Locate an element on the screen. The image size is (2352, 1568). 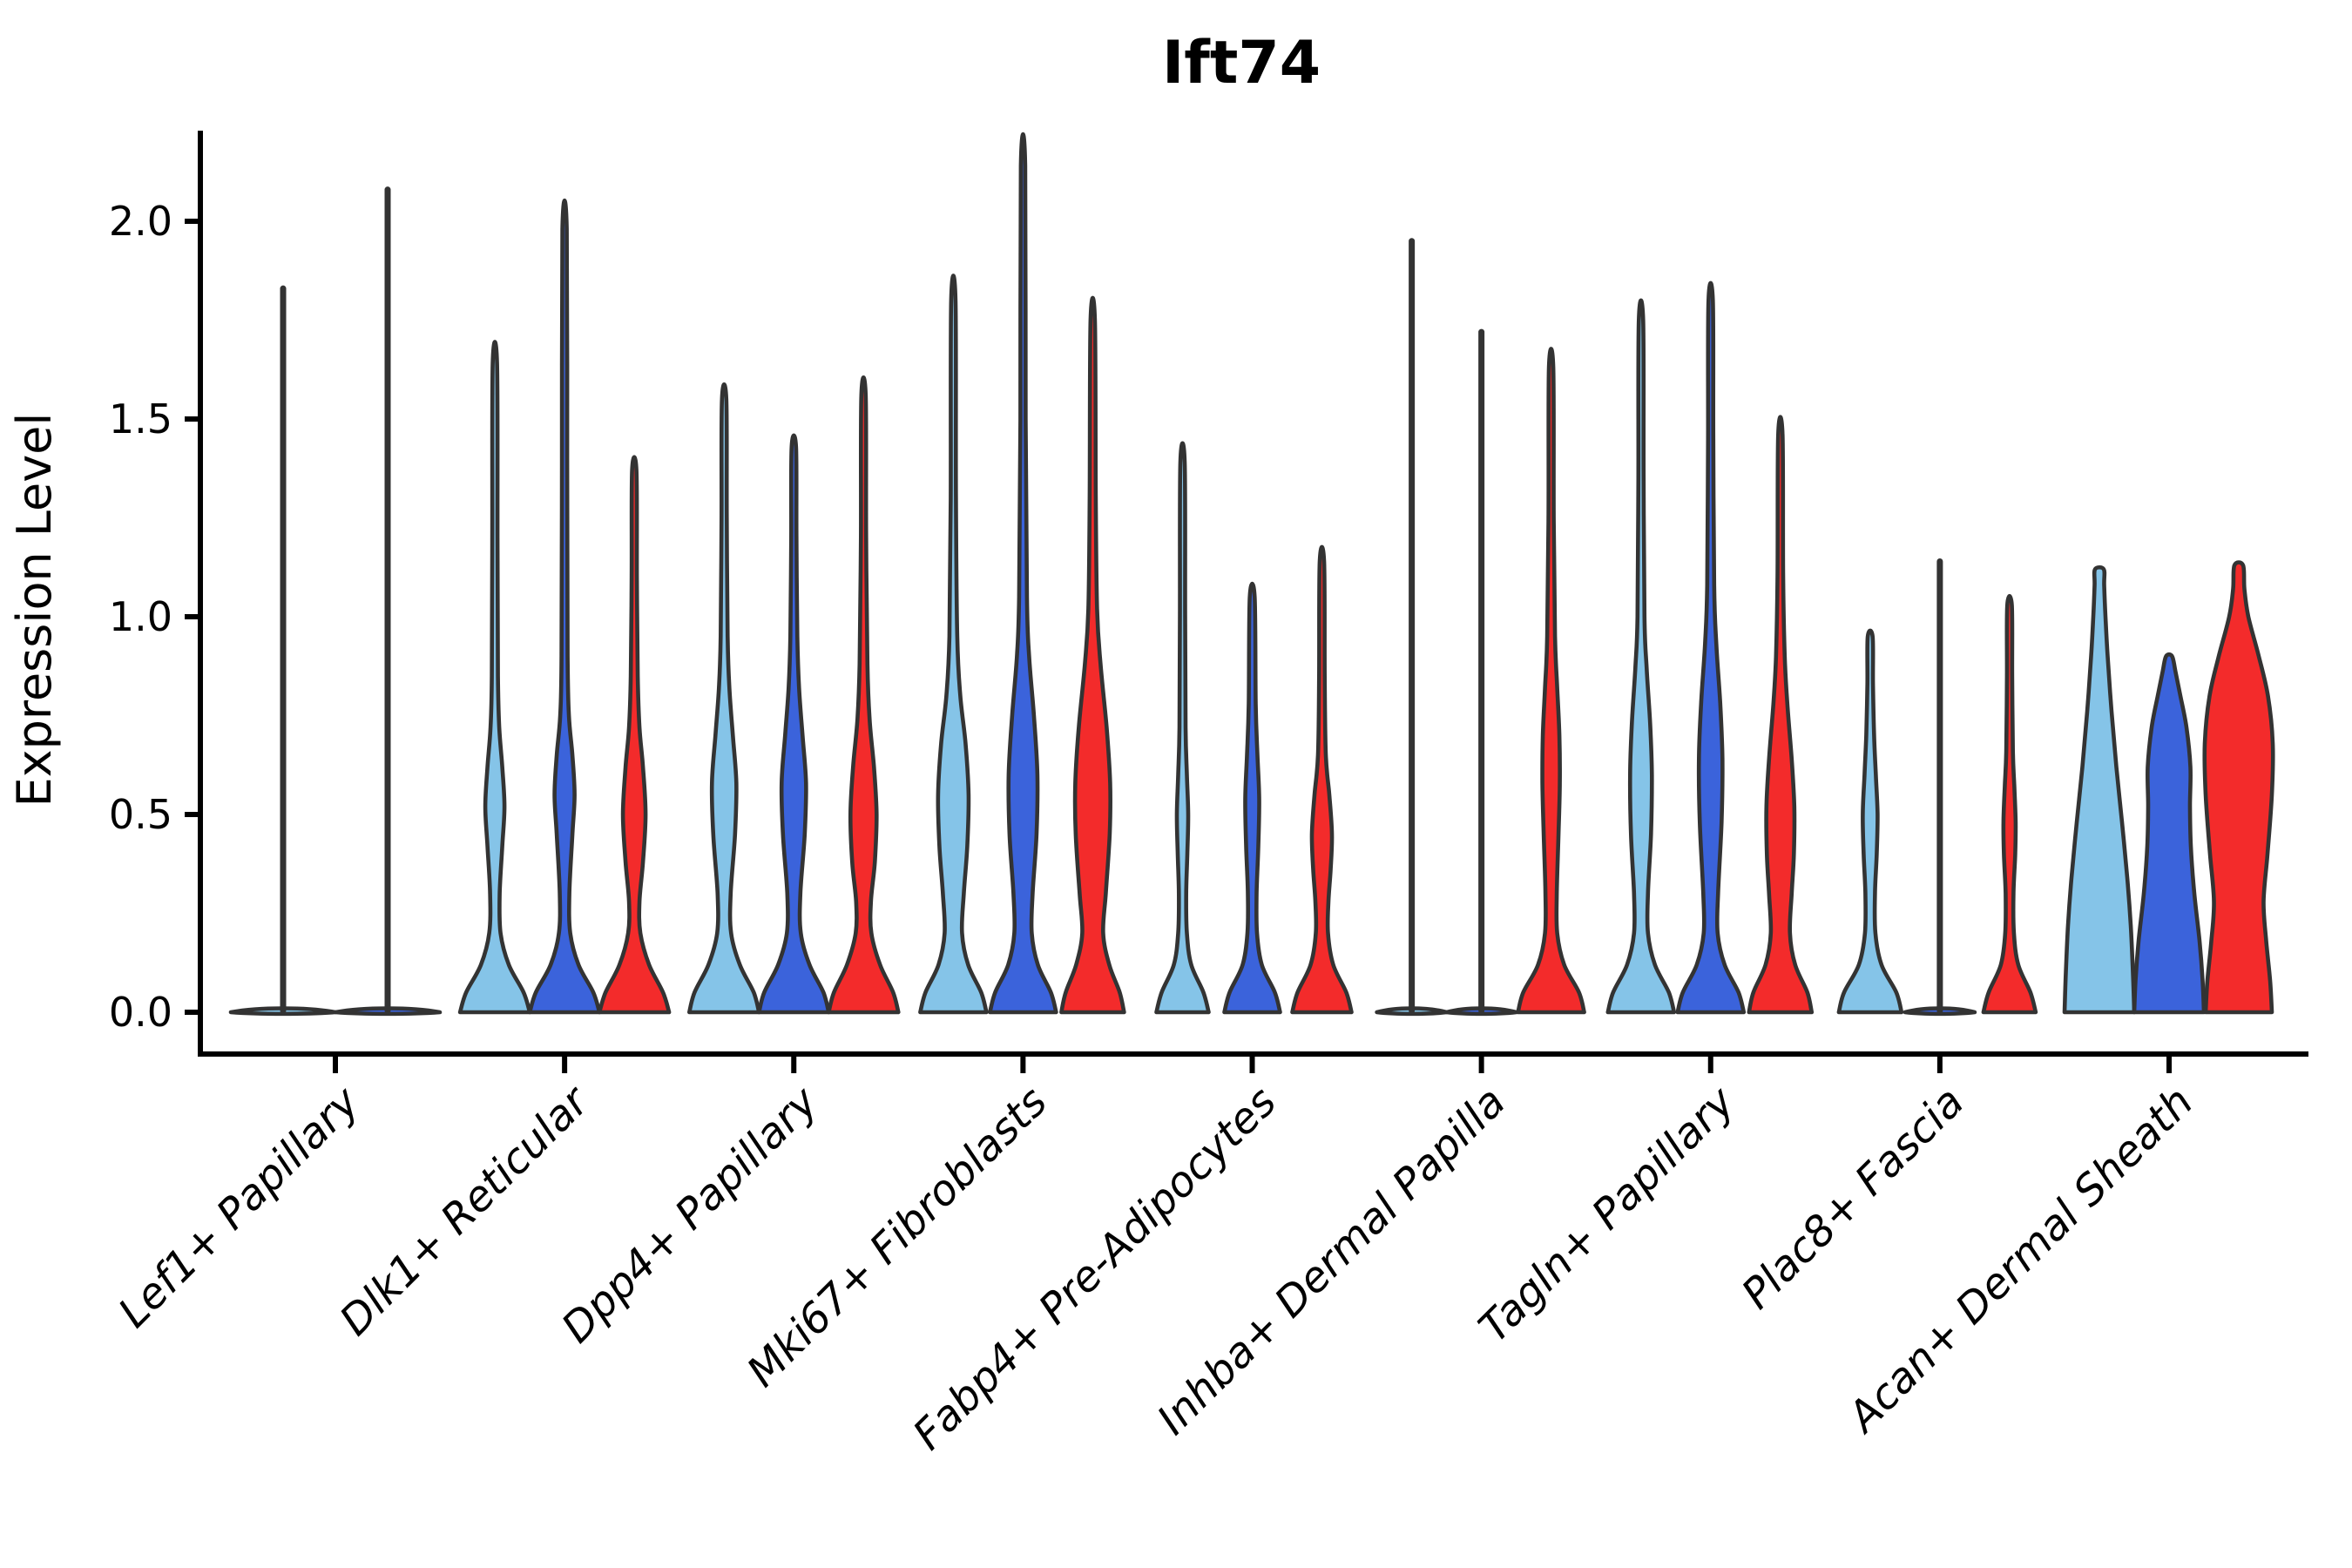
y-axis-label: Expression Level is located at coordinates (34, 610).